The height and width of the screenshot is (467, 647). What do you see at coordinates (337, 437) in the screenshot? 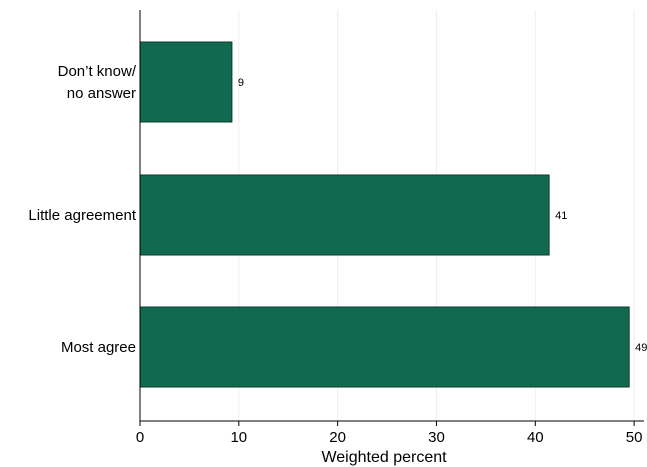
I see `x-tick-label-20: 20` at bounding box center [337, 437].